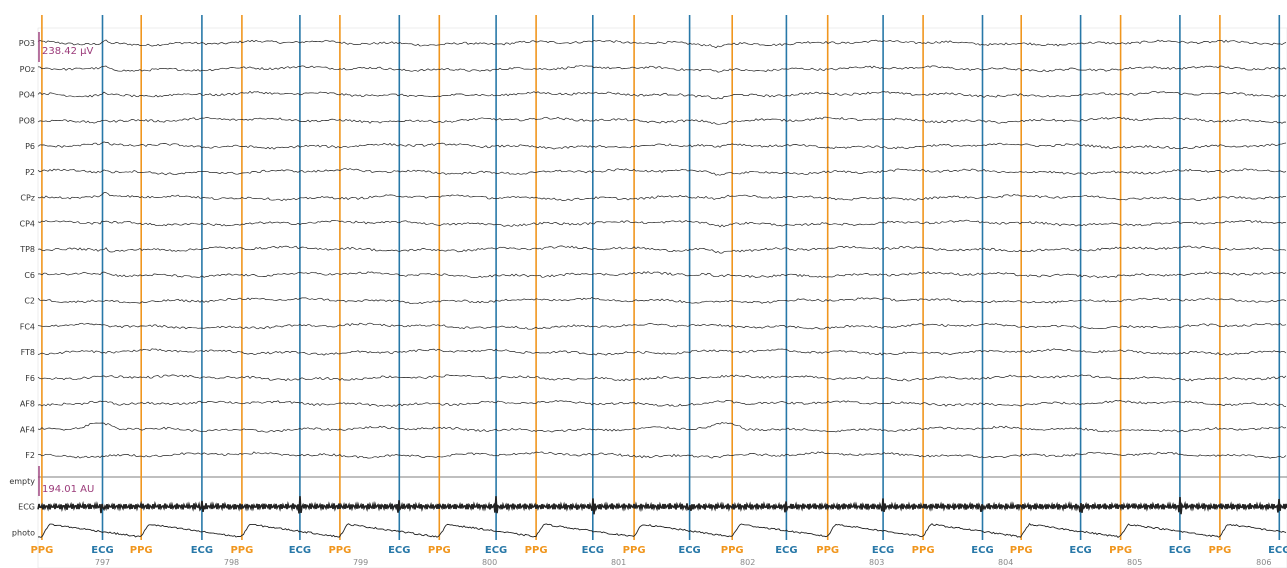  What do you see at coordinates (662, 530) in the screenshot?
I see `trace-photo` at bounding box center [662, 530].